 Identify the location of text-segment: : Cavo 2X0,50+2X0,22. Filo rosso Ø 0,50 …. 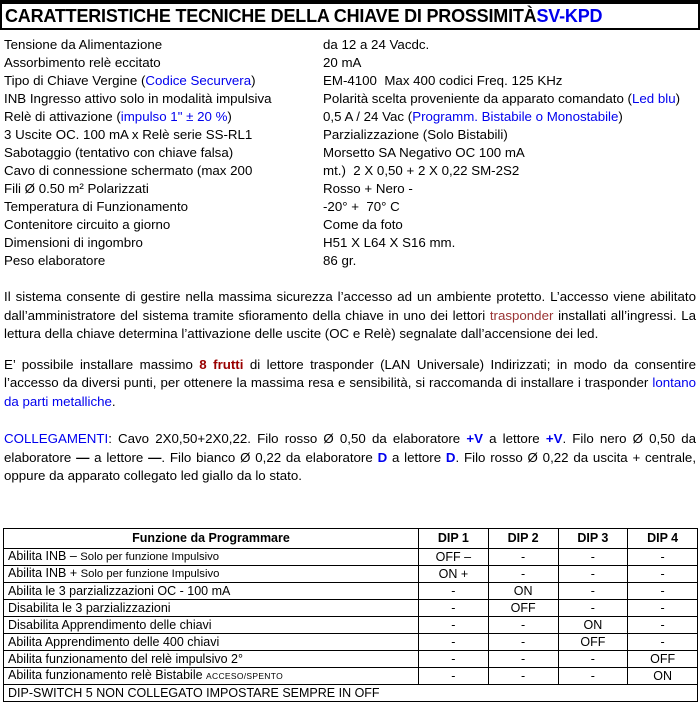
(287, 438).